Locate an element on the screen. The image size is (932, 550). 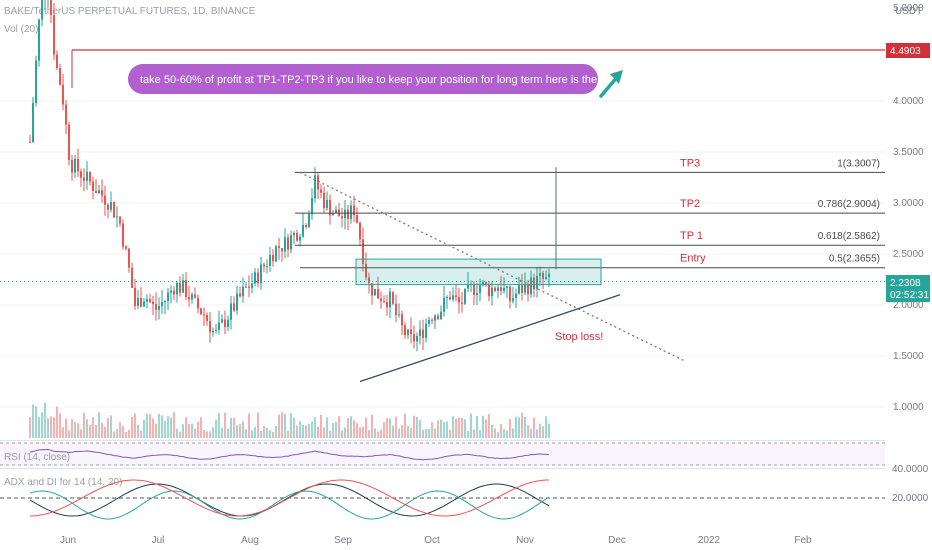
price-tick-label: 4.0000 is located at coordinates (908, 101).